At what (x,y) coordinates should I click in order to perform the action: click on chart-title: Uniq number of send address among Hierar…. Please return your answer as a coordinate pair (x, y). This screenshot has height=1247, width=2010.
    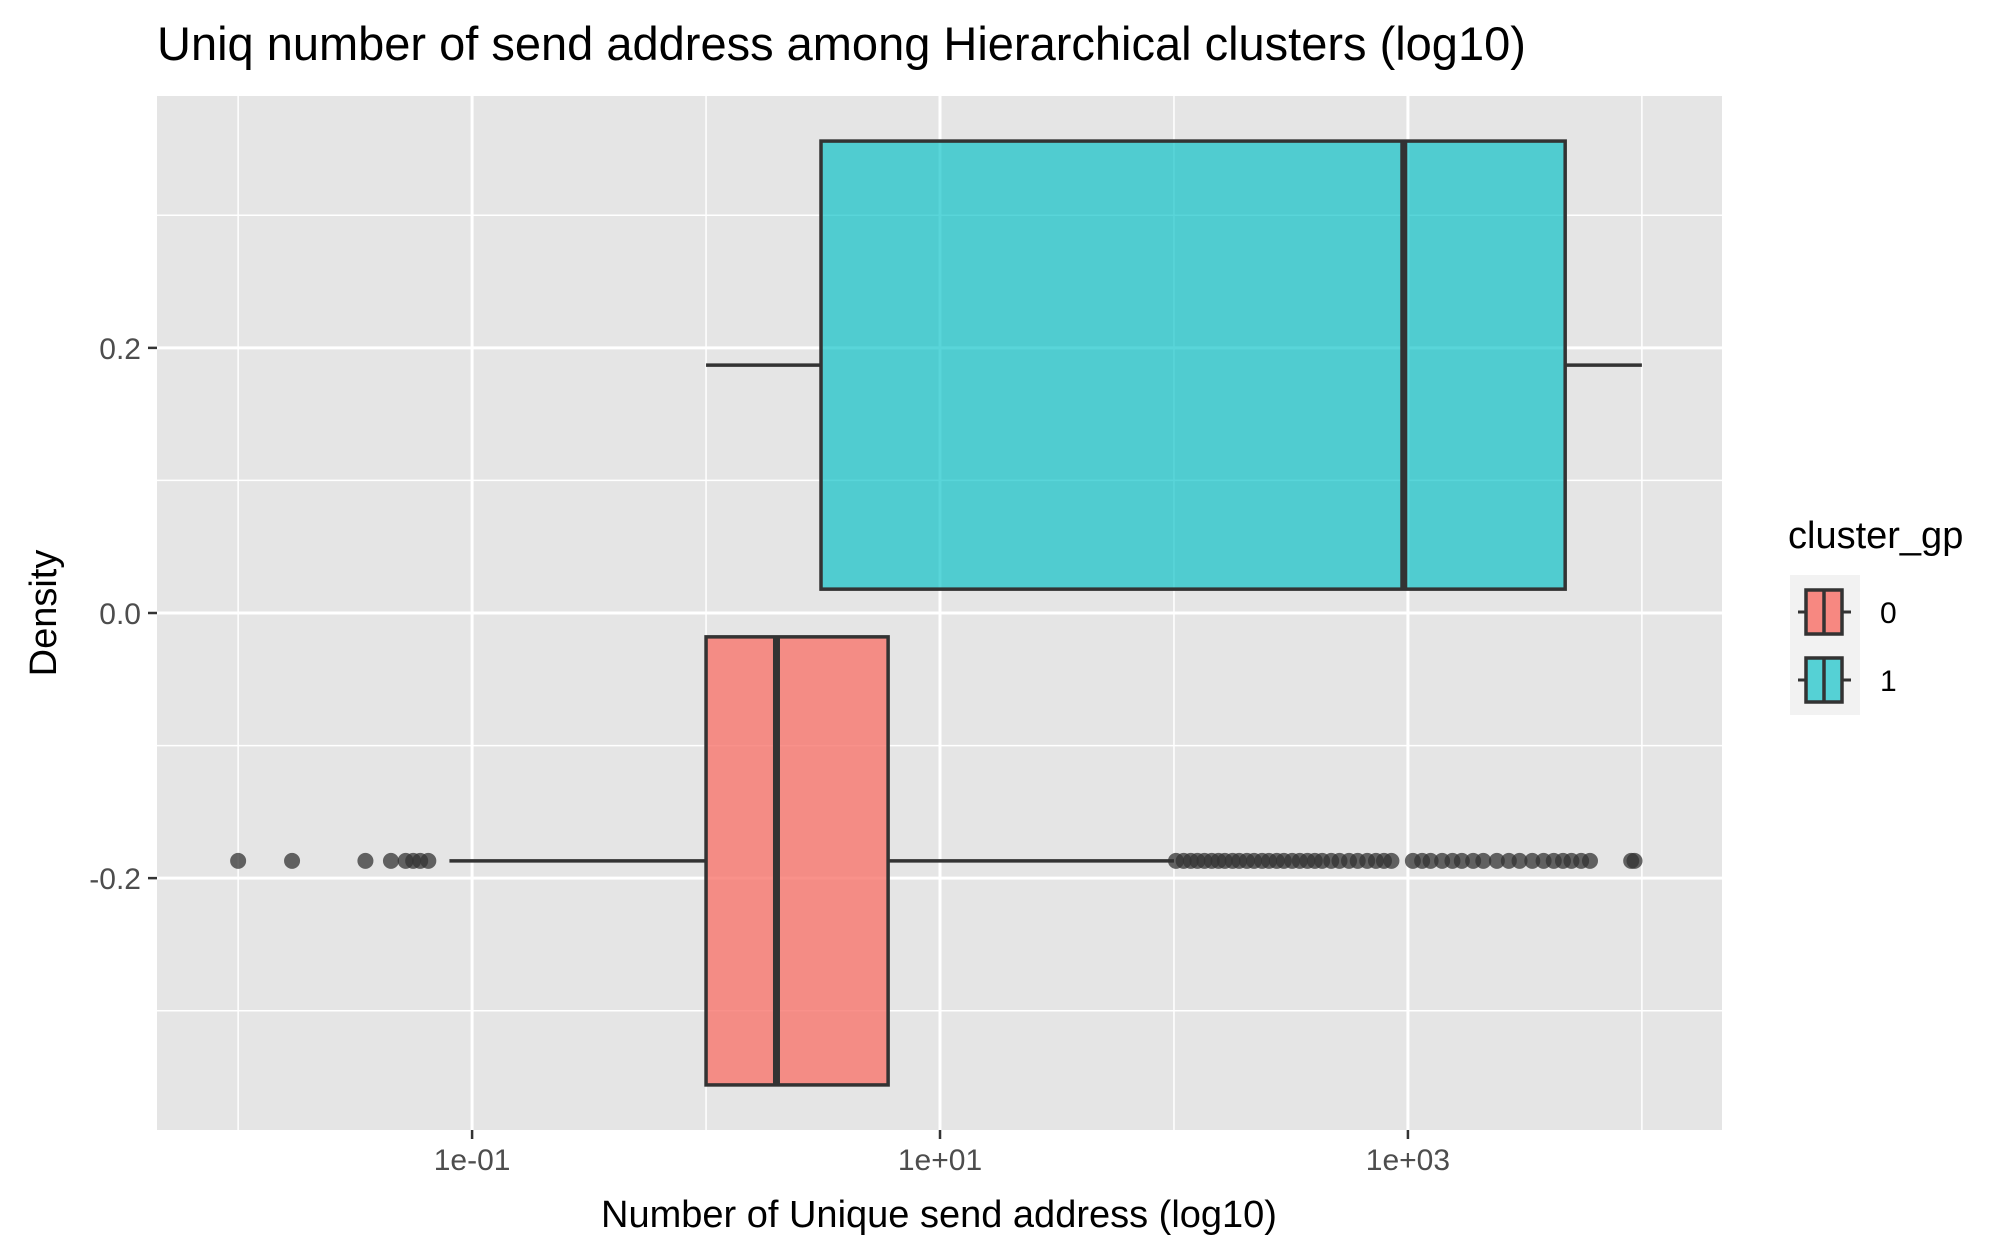
    Looking at the image, I should click on (841, 43).